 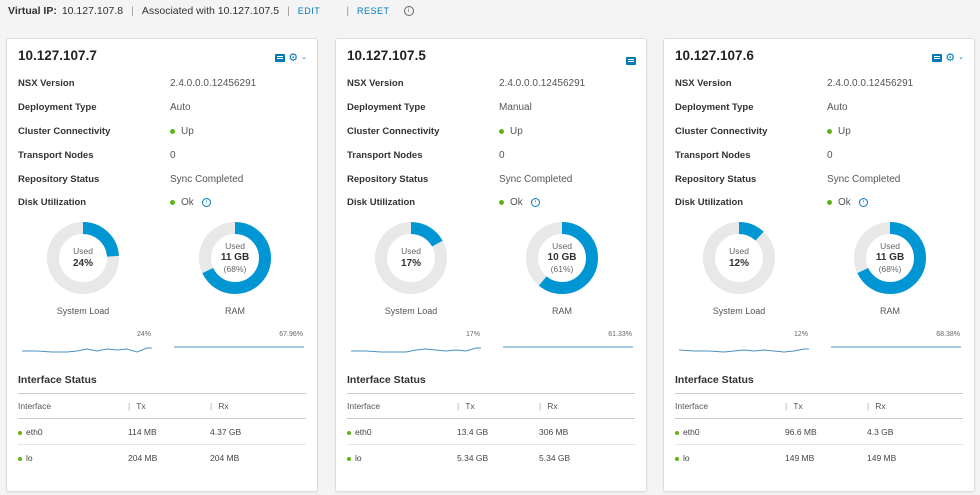 I want to click on table-row: eth0 96.6 MB 4.3 GB, so click(x=819, y=432).